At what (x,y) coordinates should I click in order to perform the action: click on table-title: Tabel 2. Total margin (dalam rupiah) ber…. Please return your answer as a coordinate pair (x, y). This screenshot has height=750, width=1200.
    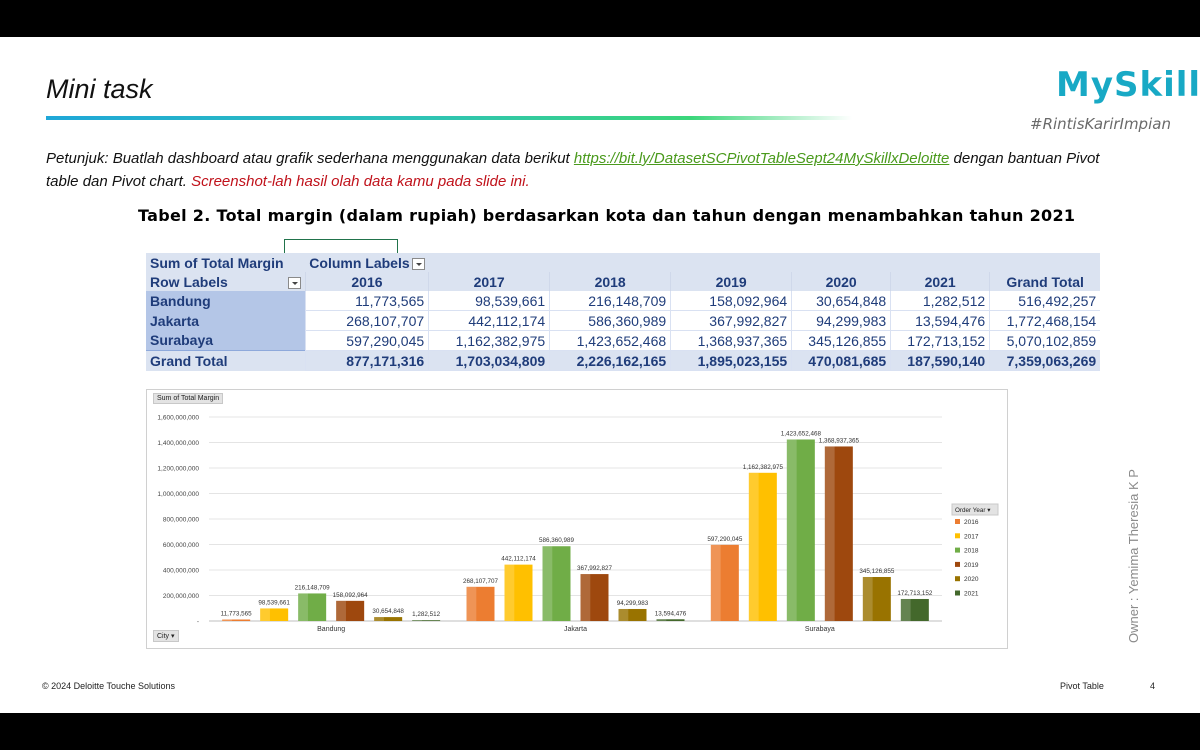
    Looking at the image, I should click on (607, 215).